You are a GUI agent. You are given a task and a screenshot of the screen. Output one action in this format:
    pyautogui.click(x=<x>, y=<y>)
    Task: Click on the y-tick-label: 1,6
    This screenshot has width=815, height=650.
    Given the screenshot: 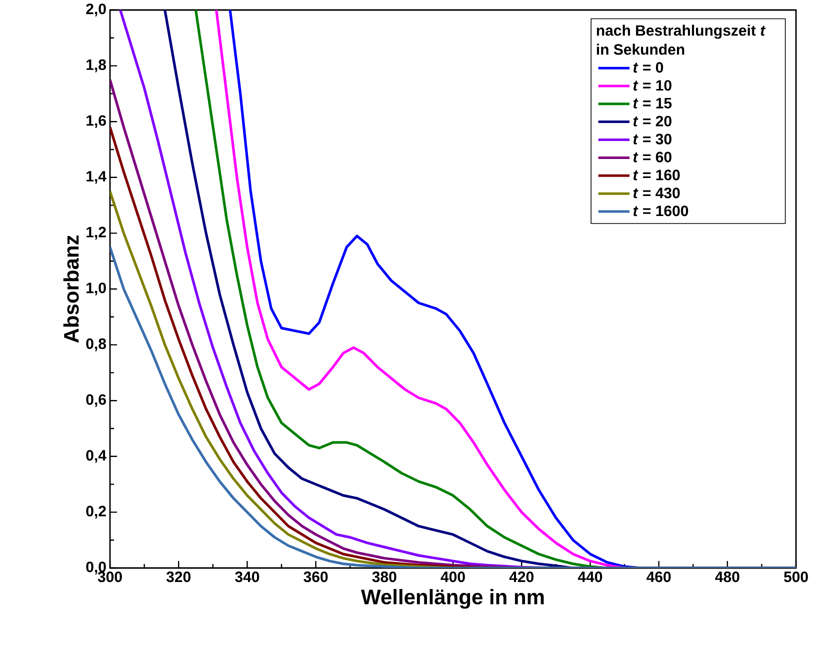 What is the action you would take?
    pyautogui.click(x=96, y=121)
    